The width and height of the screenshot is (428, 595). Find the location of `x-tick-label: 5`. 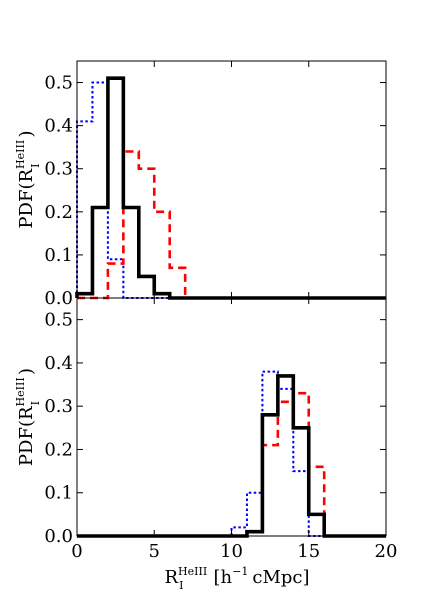

x-tick-label: 5 is located at coordinates (154, 551).